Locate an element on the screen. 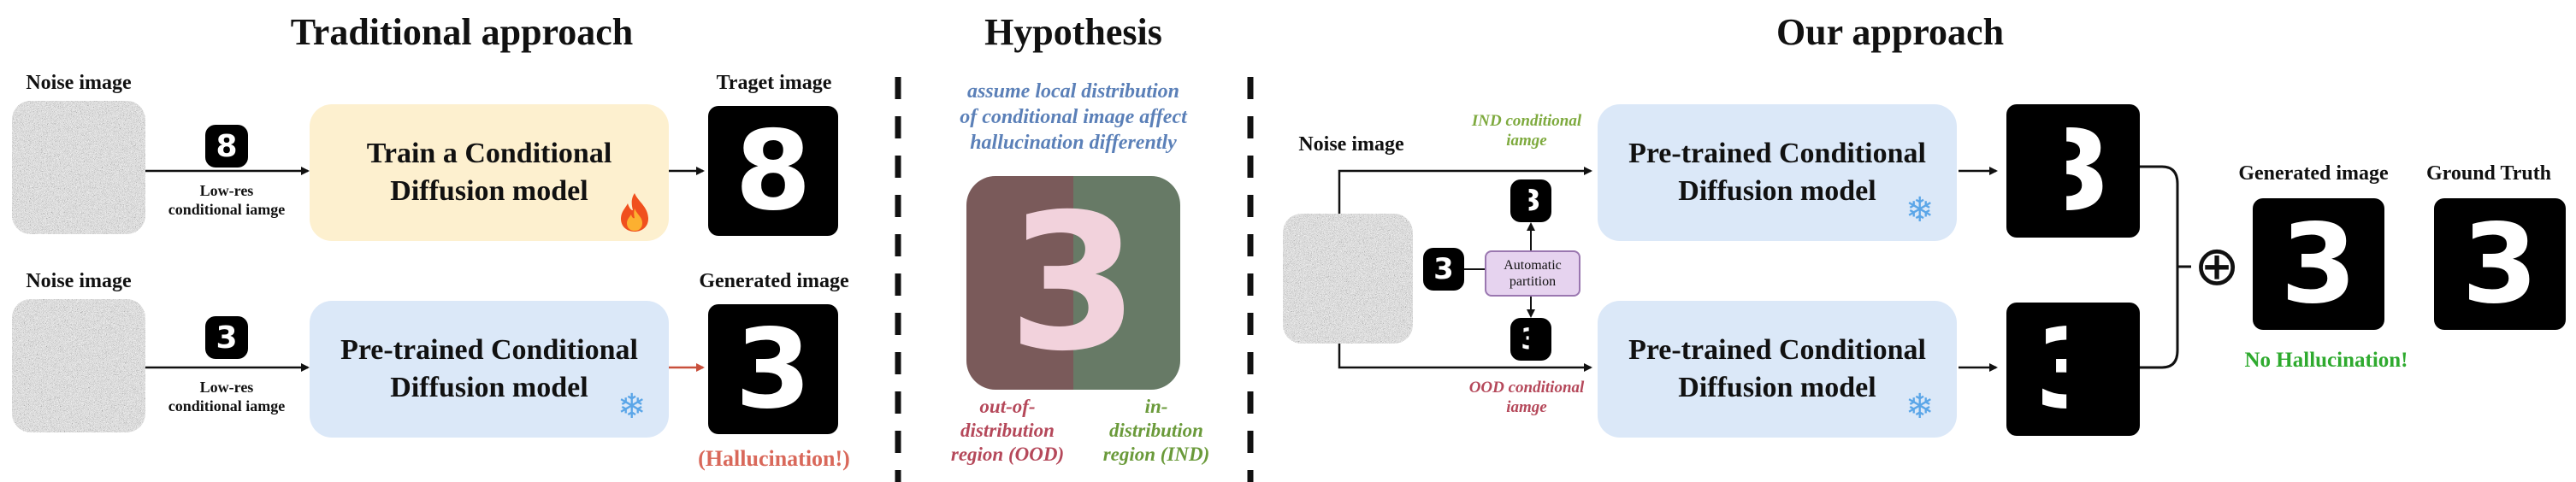 This screenshot has height=482, width=2576. no-hallucination-note: No Hallucination! is located at coordinates (2326, 360).